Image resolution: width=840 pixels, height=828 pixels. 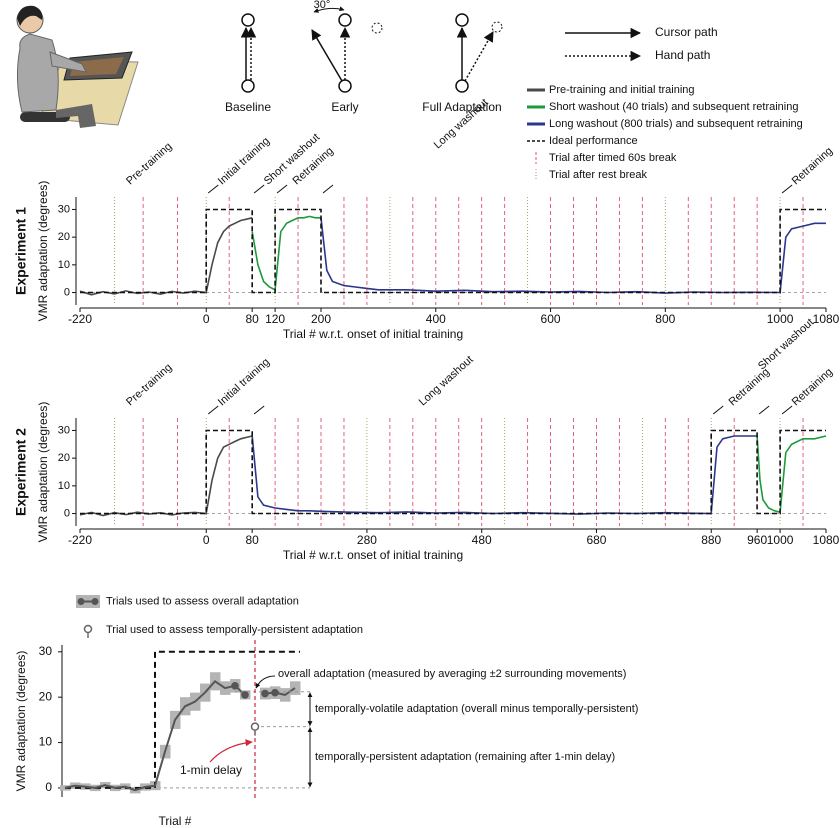 I want to click on x-tick-label: 480, so click(x=482, y=540).